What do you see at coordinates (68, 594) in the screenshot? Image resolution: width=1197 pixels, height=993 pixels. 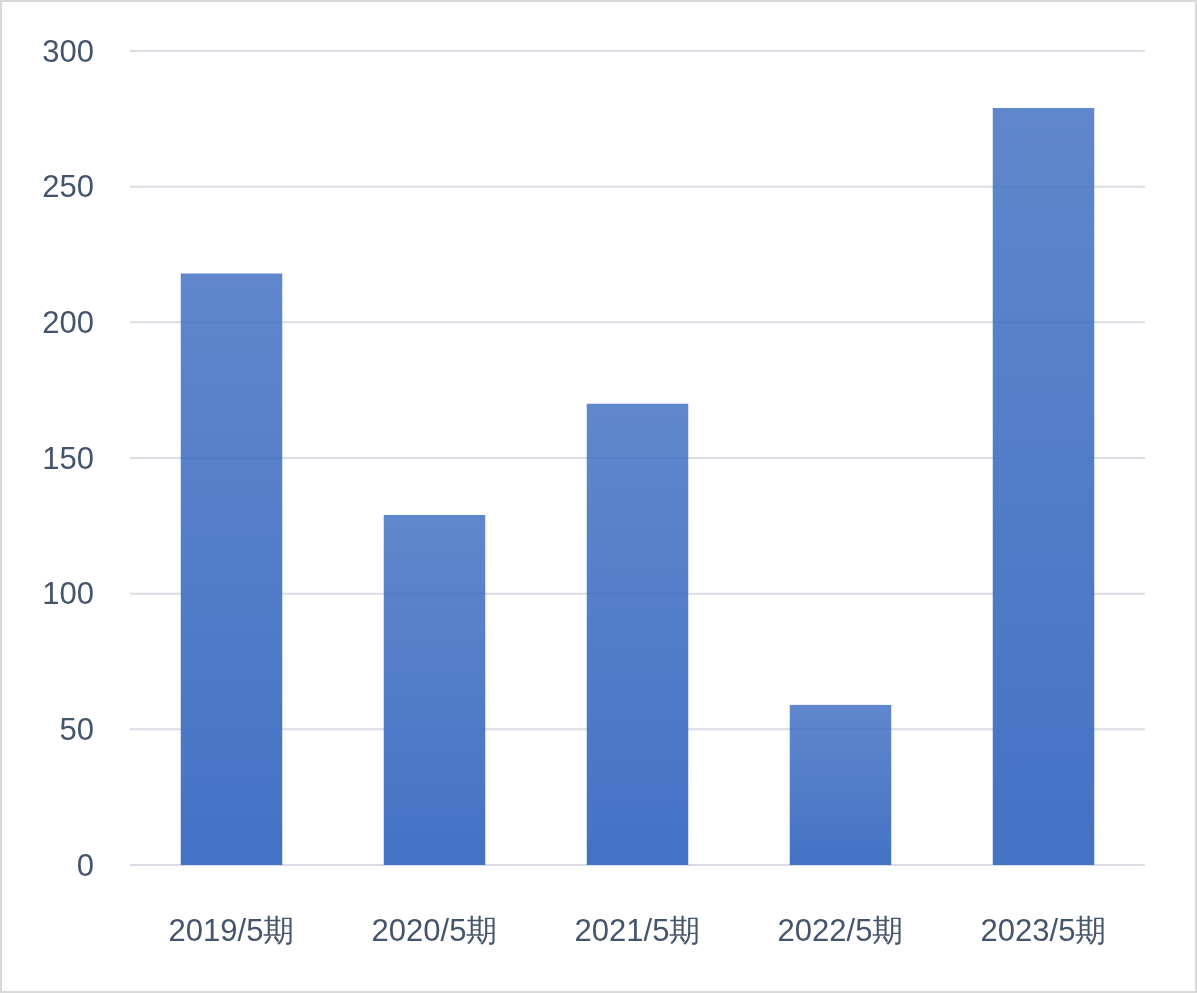 I see `y-tick-label: 100` at bounding box center [68, 594].